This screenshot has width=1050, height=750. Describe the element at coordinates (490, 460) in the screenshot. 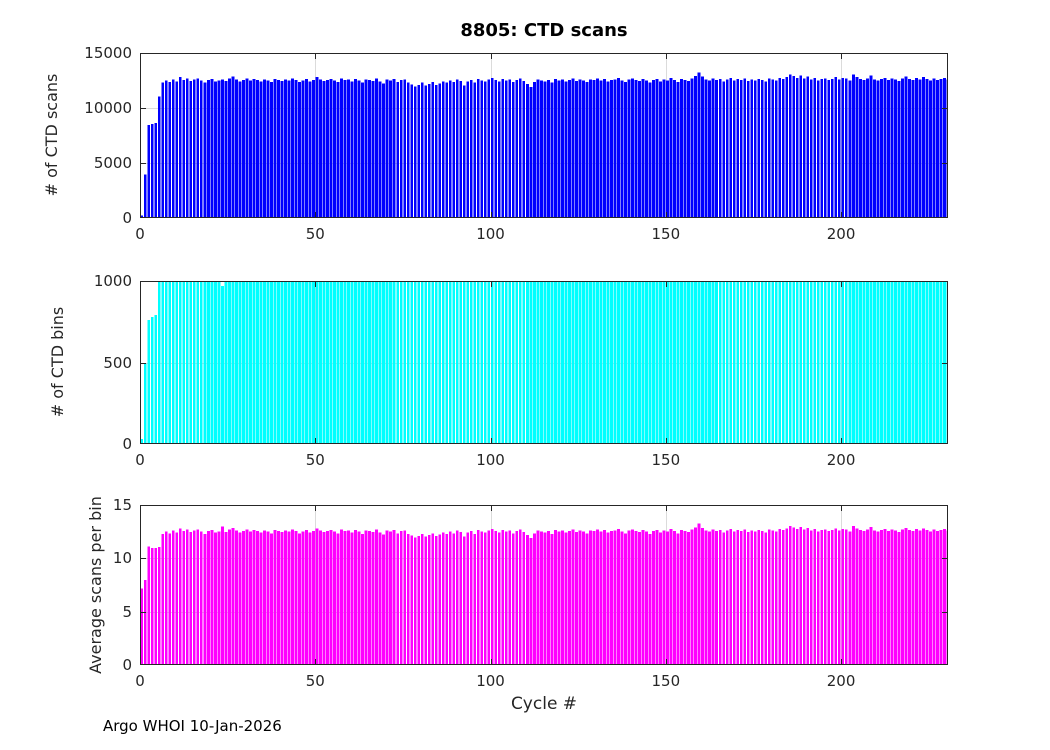

I see `ctd-bins-xtick-100: 100` at that location.